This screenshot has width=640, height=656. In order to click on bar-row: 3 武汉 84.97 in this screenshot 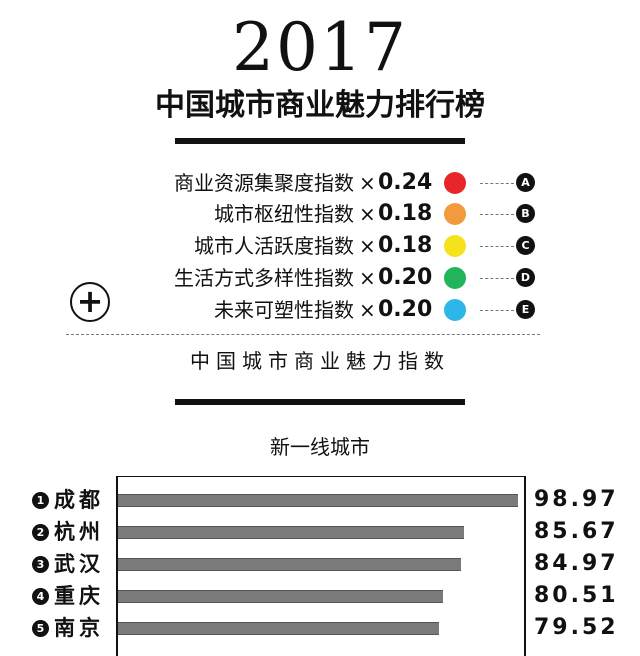, I will do `click(320, 564)`.